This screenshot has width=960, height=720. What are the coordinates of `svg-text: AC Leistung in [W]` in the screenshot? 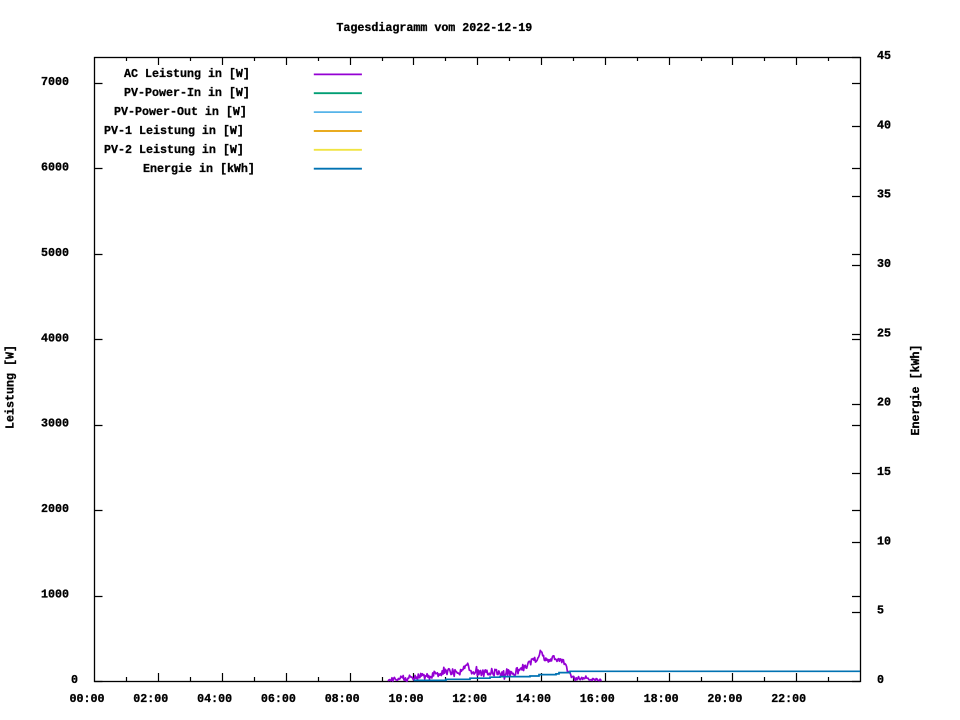 It's located at (187, 74).